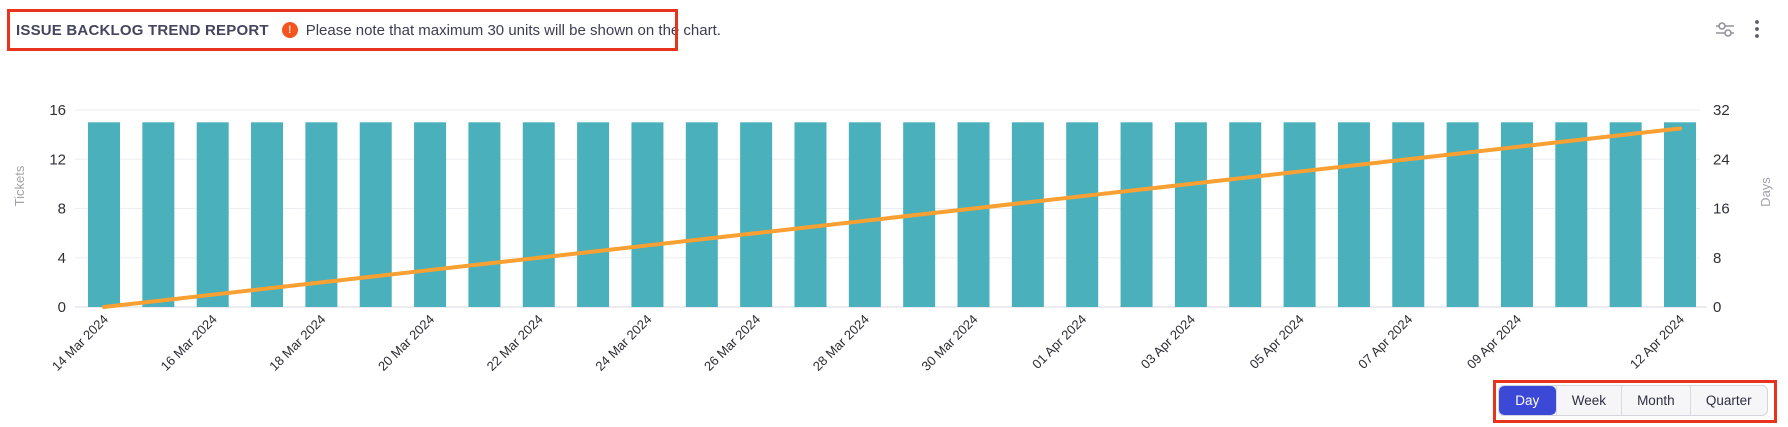  What do you see at coordinates (189, 343) in the screenshot?
I see `svg-text: 16 Mar 2024` at bounding box center [189, 343].